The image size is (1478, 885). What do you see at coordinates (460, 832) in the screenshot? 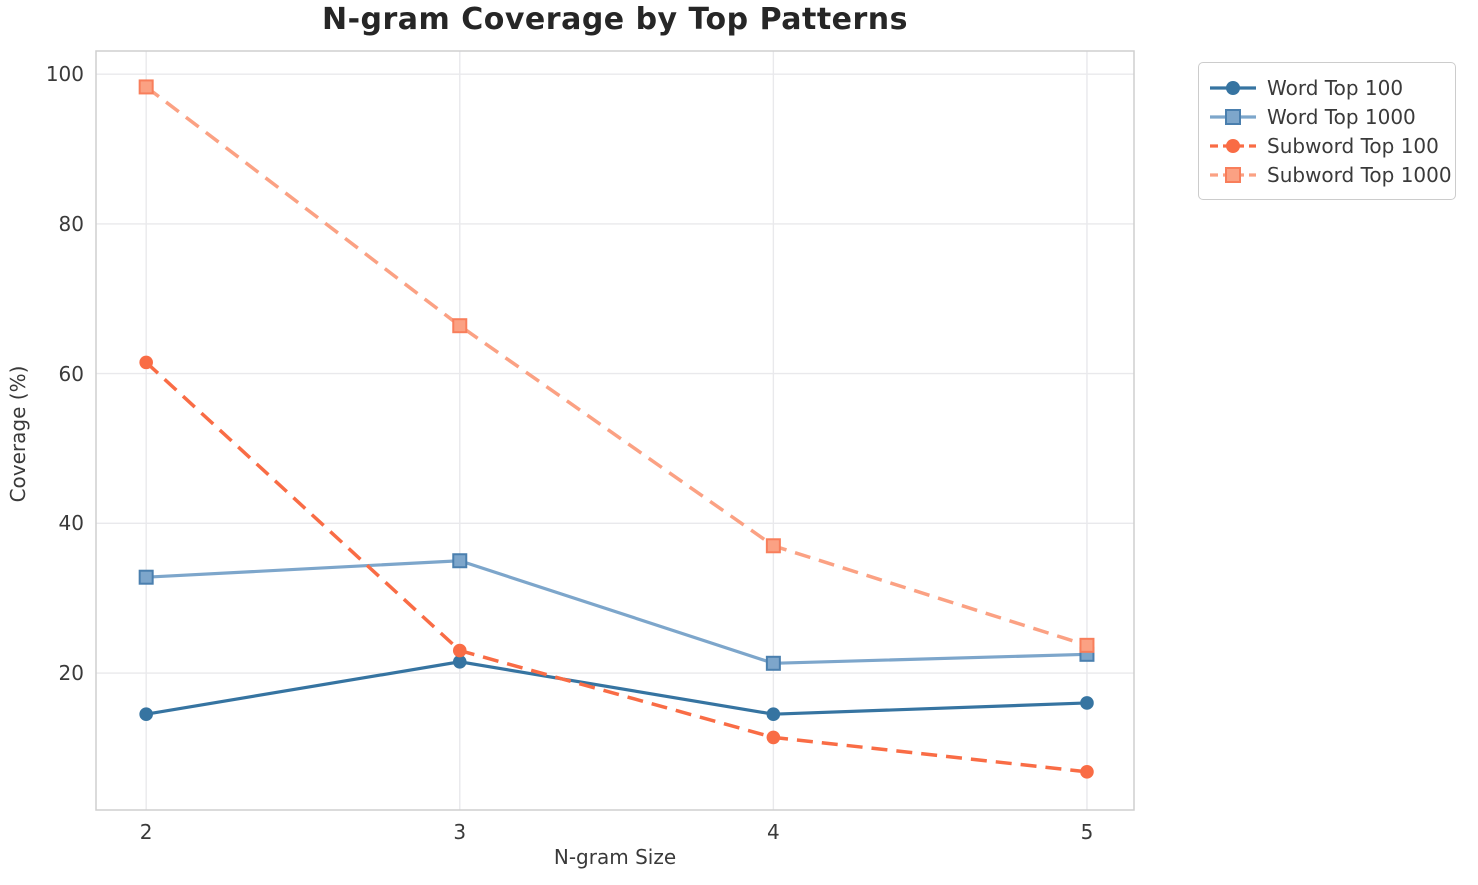
I see `x-tick-label: 3` at bounding box center [460, 832].